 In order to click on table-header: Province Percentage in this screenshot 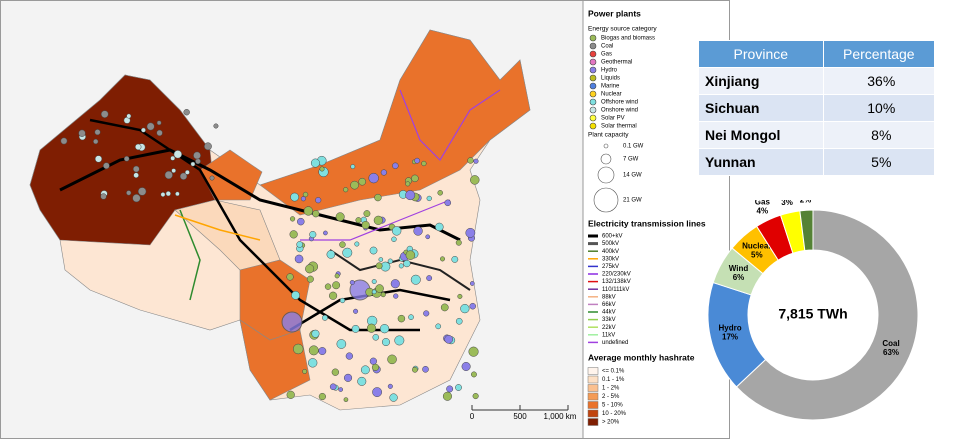, I will do `click(817, 54)`.